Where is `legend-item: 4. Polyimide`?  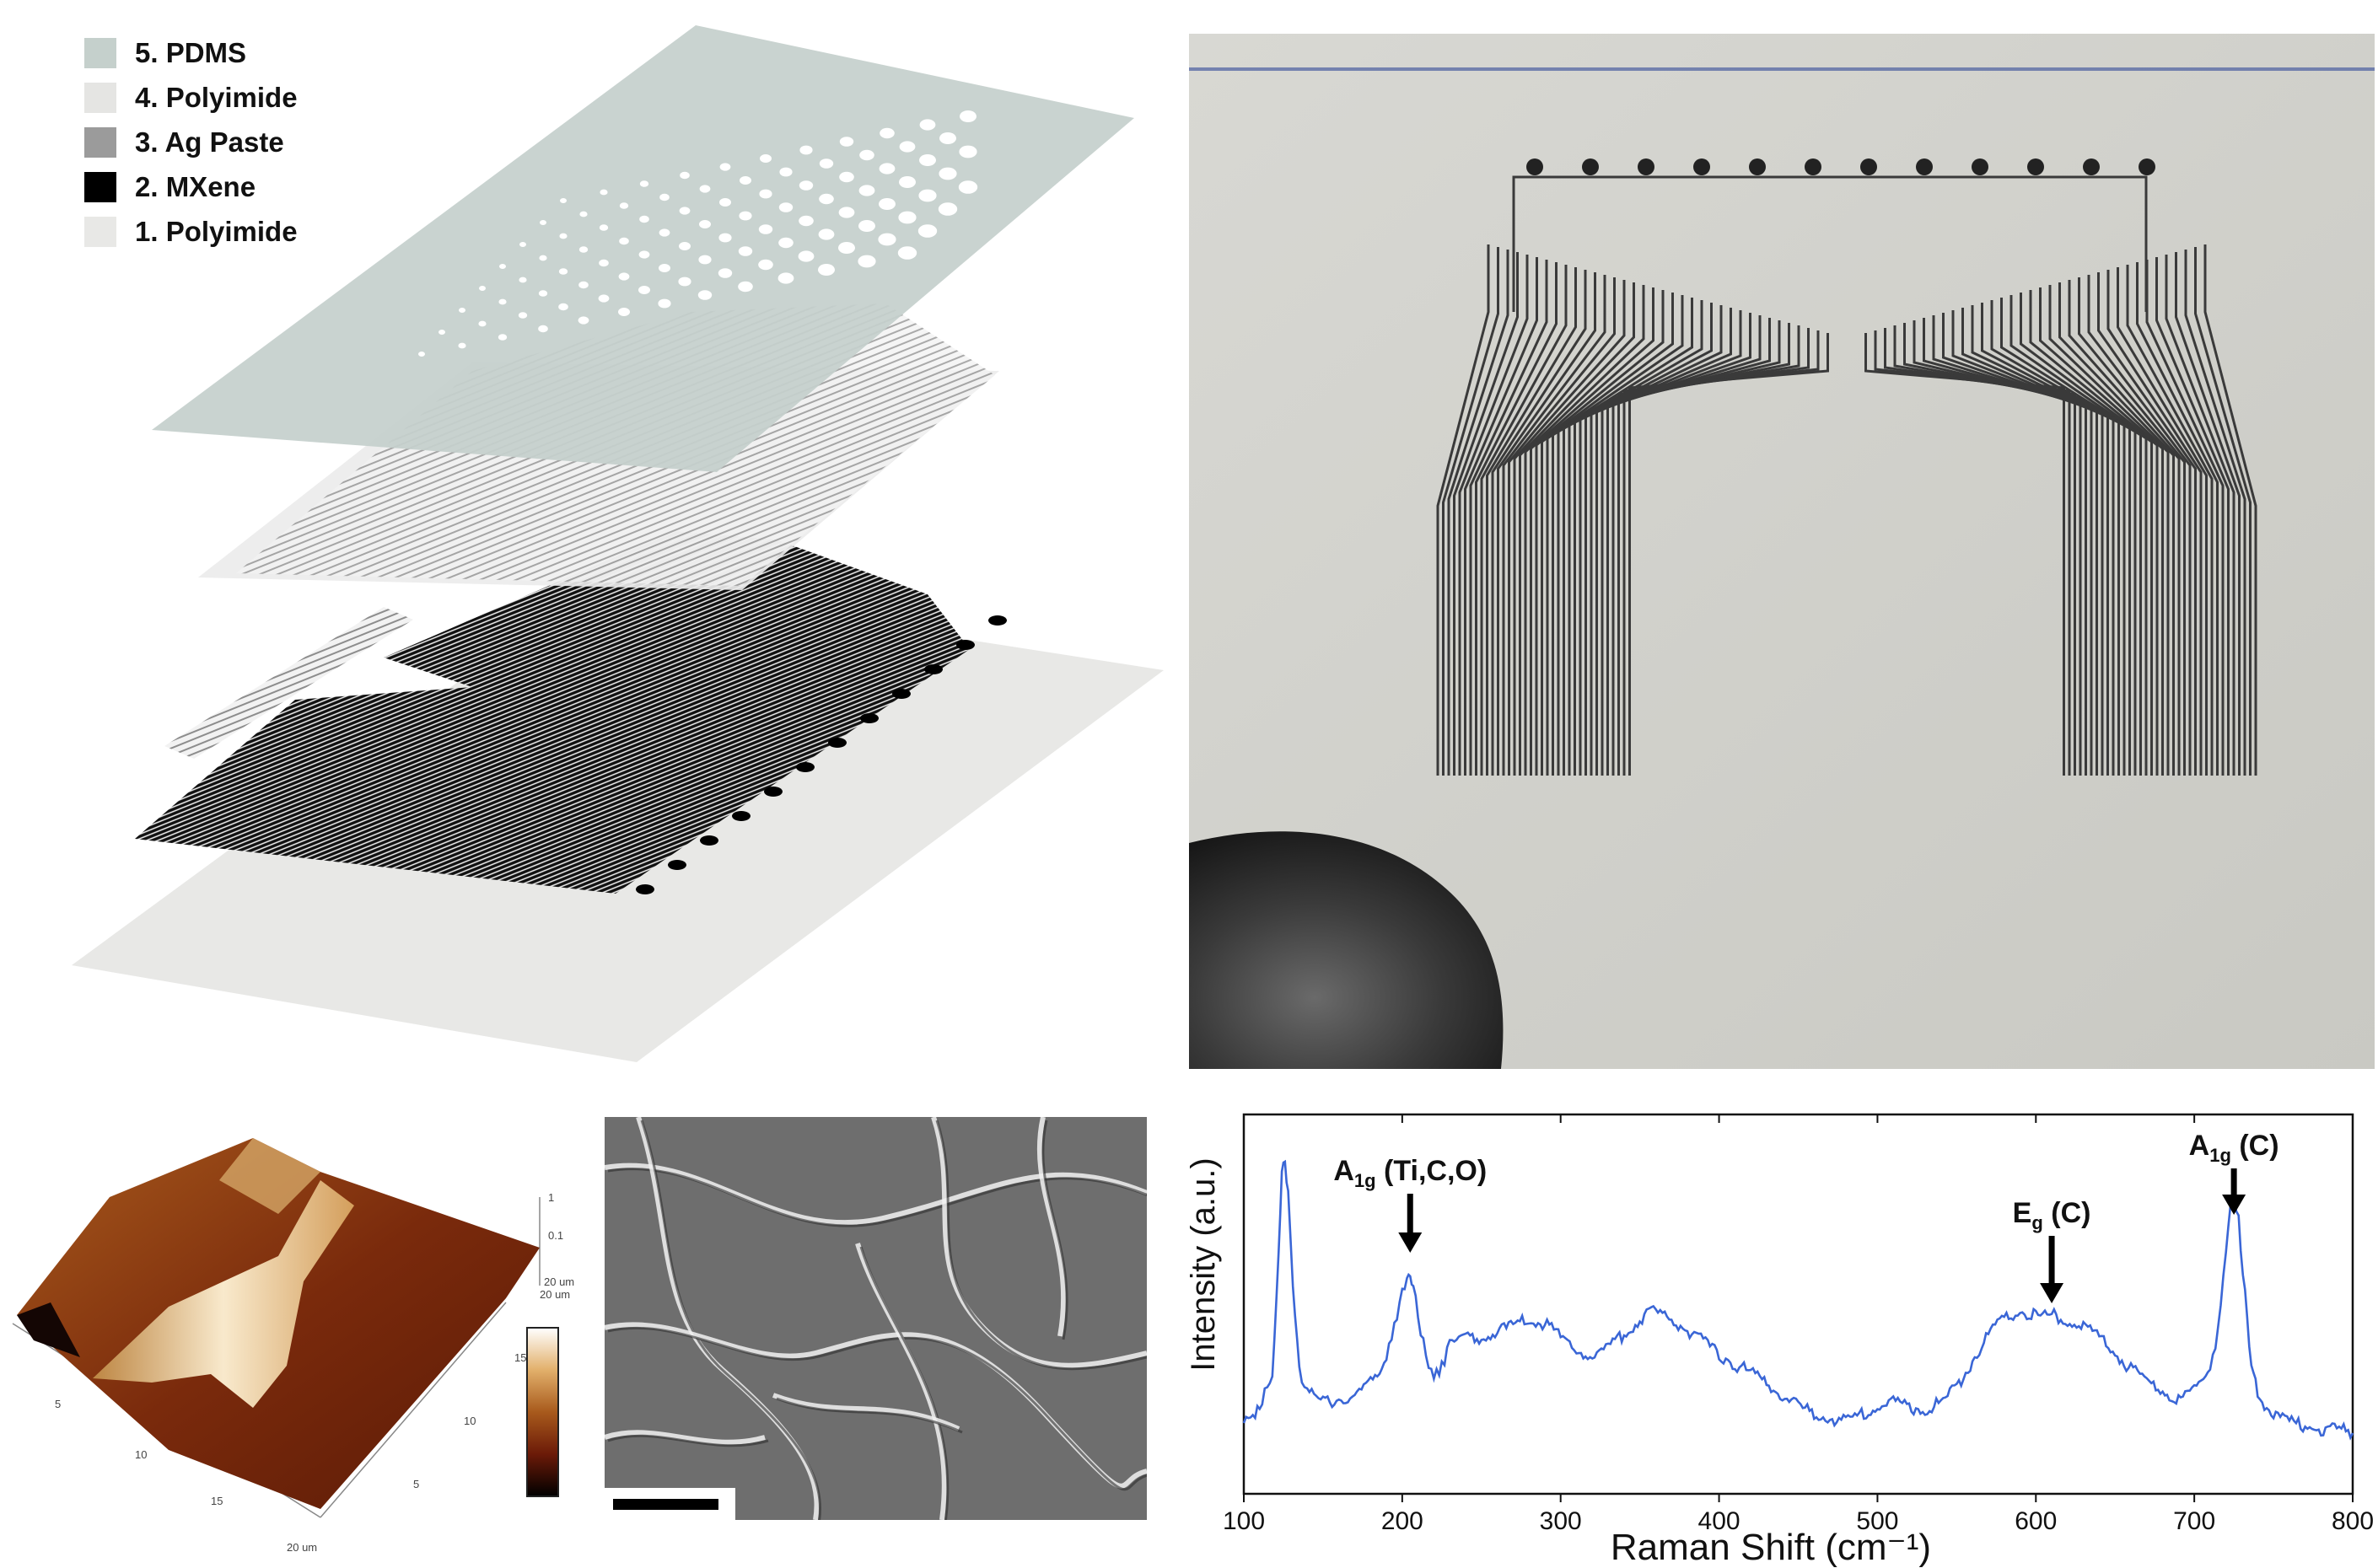
legend-item: 4. Polyimide is located at coordinates (191, 97).